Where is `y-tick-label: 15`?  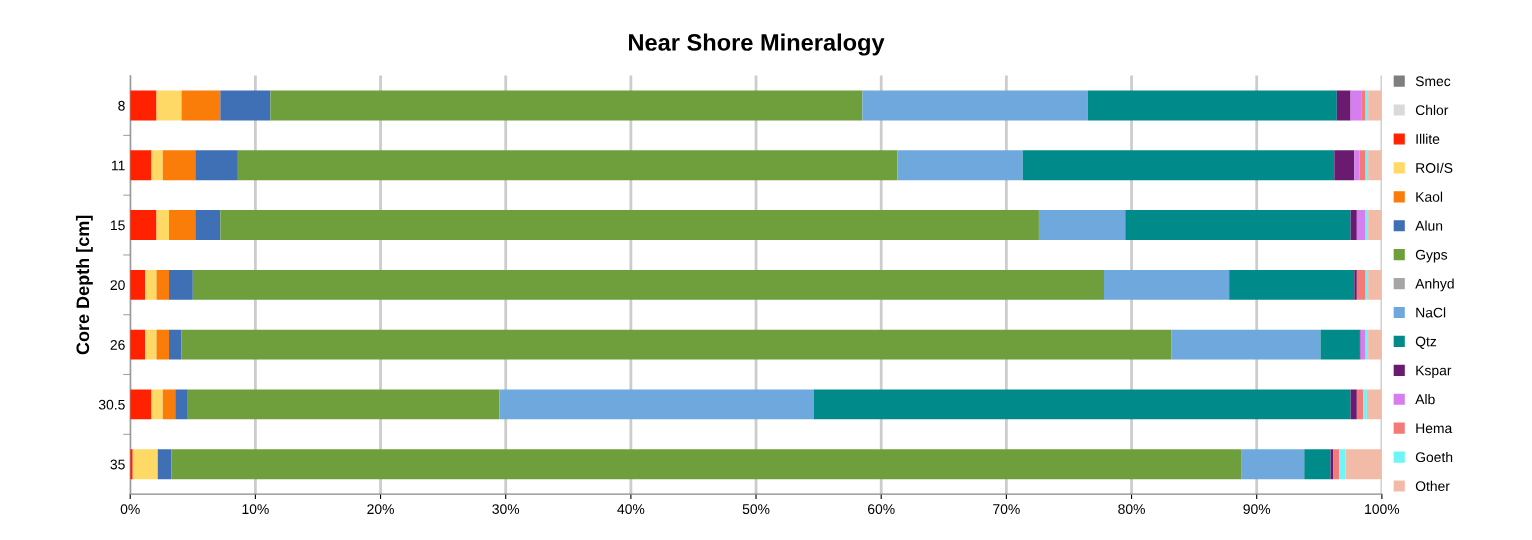 y-tick-label: 15 is located at coordinates (117, 225).